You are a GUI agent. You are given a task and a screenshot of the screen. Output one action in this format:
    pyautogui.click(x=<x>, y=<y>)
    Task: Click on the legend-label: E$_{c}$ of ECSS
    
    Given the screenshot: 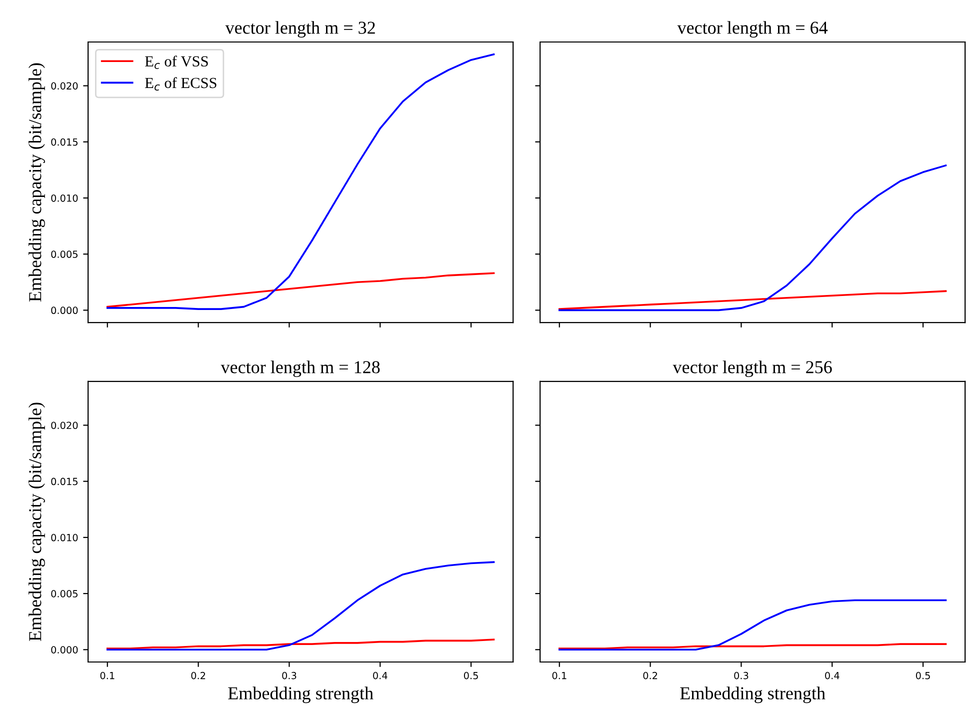 What is the action you would take?
    pyautogui.click(x=180, y=84)
    